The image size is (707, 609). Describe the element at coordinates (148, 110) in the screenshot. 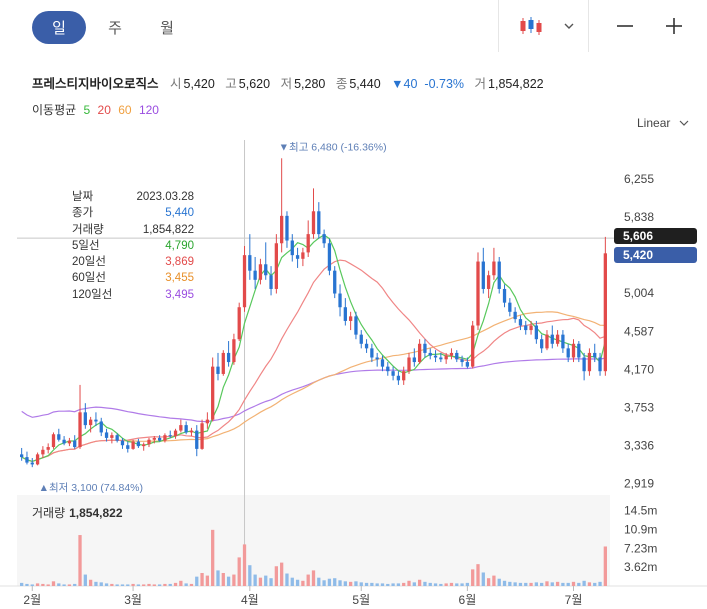

I see `ma-120-label: 120` at that location.